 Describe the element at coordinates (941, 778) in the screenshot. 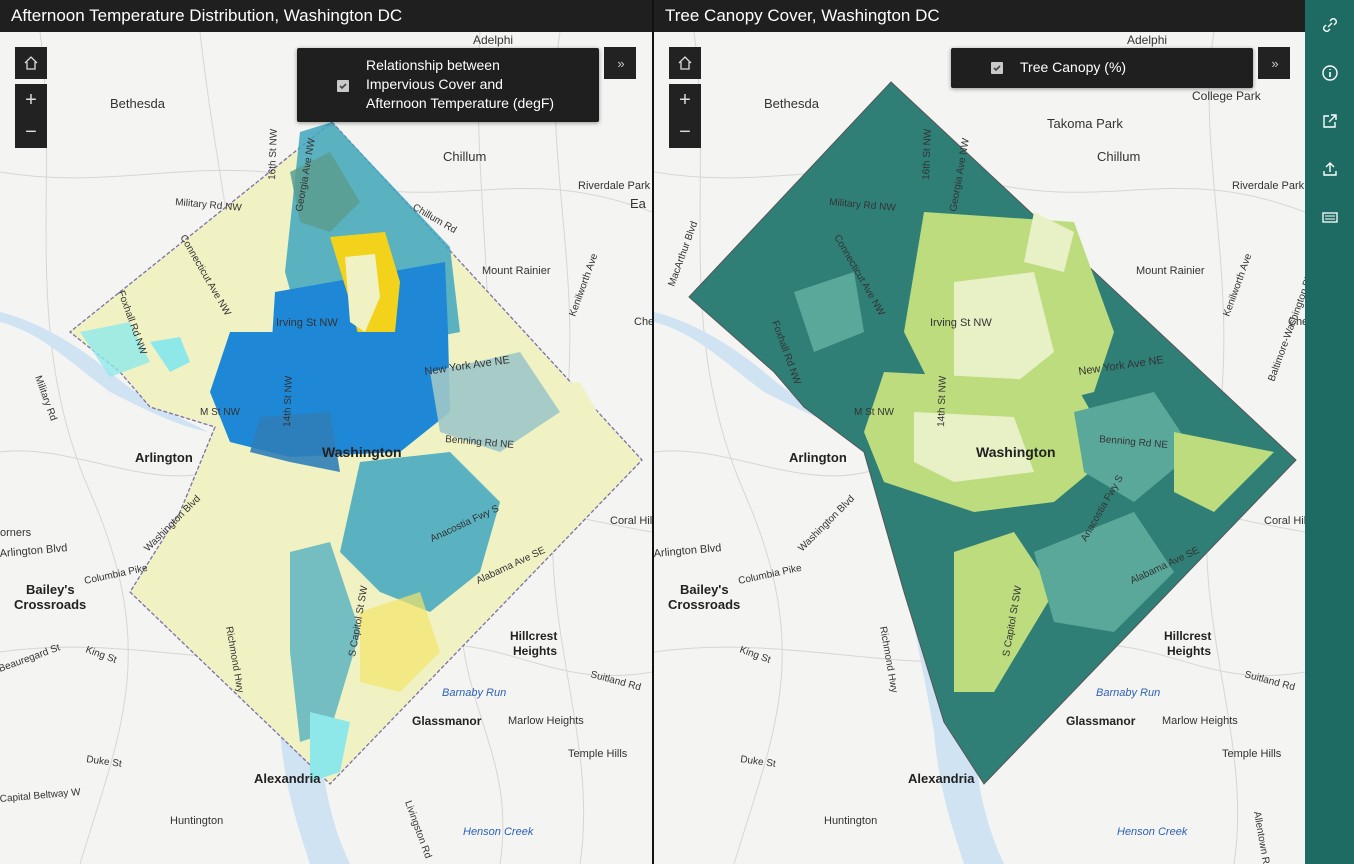

I see `map2-label-alexandria: Alexandria` at that location.